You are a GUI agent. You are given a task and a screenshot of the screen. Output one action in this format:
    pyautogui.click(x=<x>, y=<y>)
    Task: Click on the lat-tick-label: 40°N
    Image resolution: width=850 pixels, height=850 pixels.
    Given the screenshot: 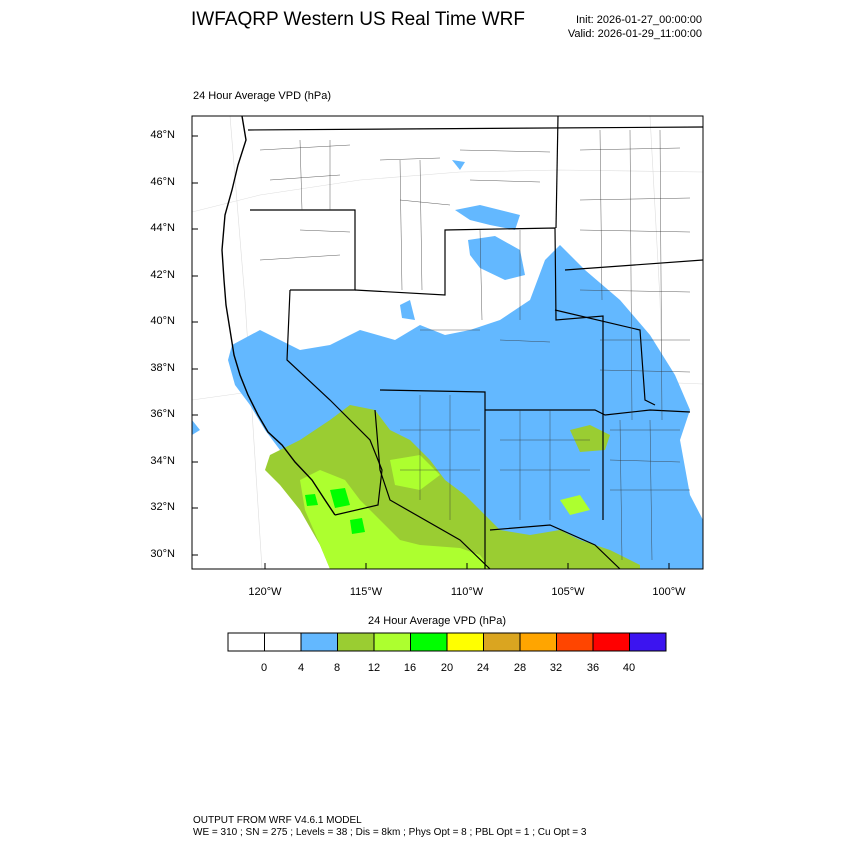 What is the action you would take?
    pyautogui.click(x=162, y=321)
    